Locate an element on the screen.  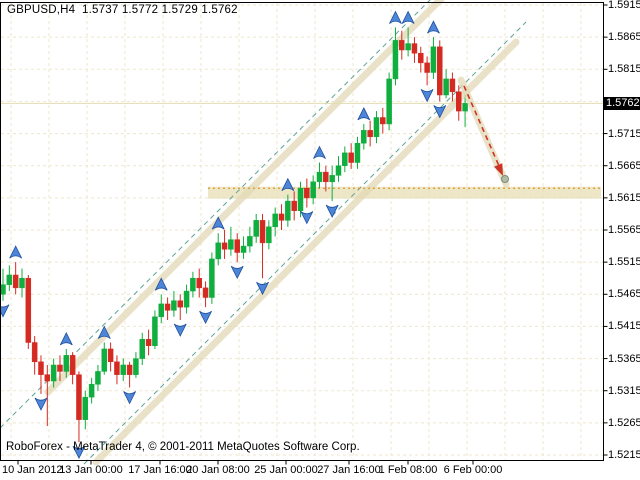
price-axis-label: 1.5465 is located at coordinates (624, 294).